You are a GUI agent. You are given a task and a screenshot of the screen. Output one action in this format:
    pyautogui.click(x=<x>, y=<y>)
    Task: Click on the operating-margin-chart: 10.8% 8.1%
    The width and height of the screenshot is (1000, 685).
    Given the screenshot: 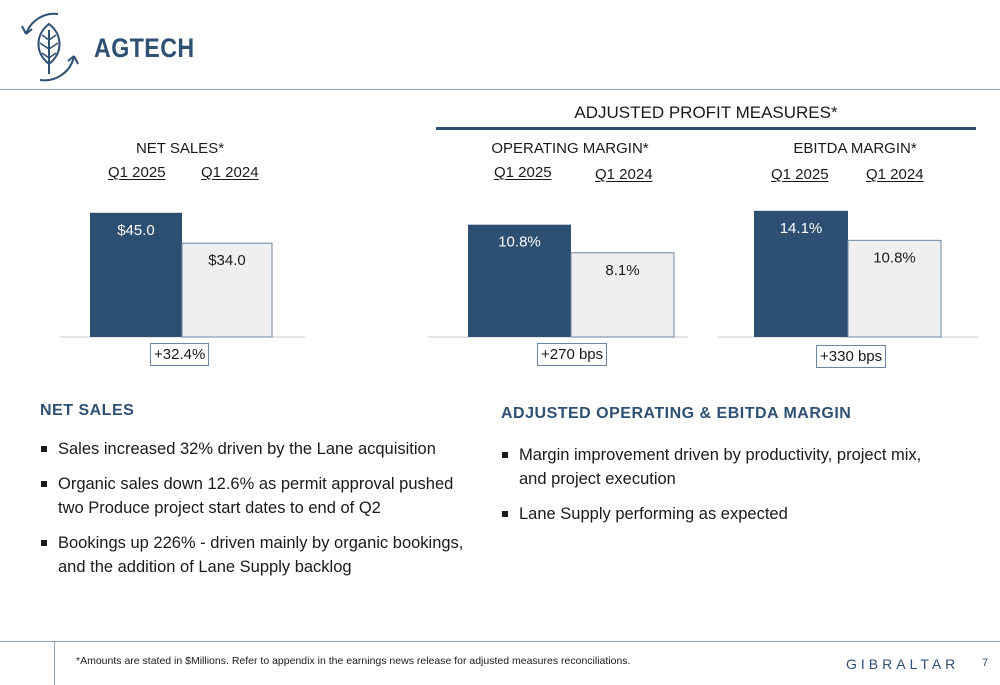 What is the action you would take?
    pyautogui.click(x=558, y=281)
    